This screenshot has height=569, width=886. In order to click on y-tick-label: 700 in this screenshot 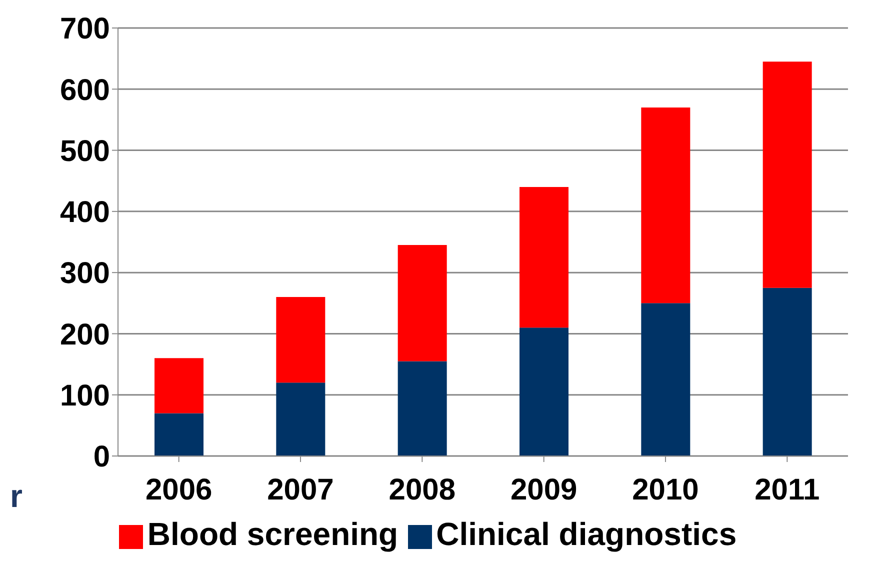, I will do `click(85, 29)`.